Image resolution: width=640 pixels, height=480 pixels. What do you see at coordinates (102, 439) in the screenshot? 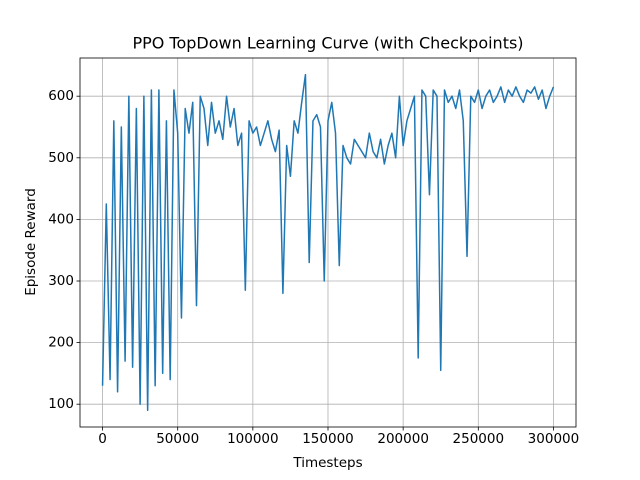
I see `x-tick-label: 0` at bounding box center [102, 439].